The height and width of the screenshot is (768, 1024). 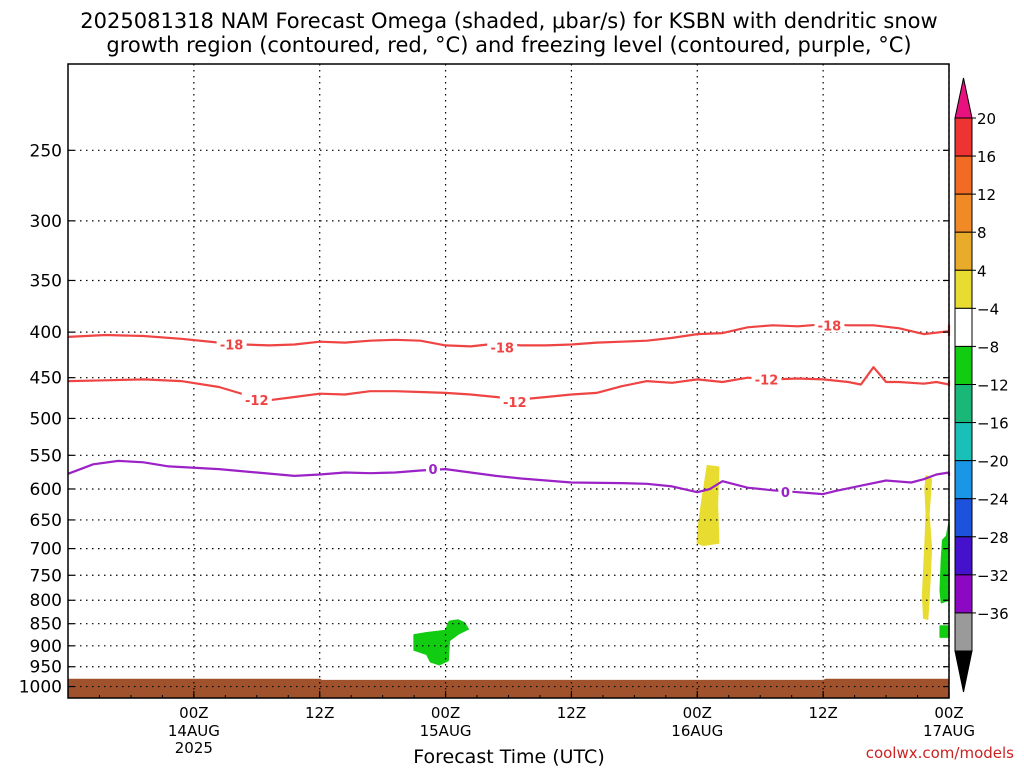 What do you see at coordinates (194, 748) in the screenshot?
I see `x-tick-sublabel: 2025` at bounding box center [194, 748].